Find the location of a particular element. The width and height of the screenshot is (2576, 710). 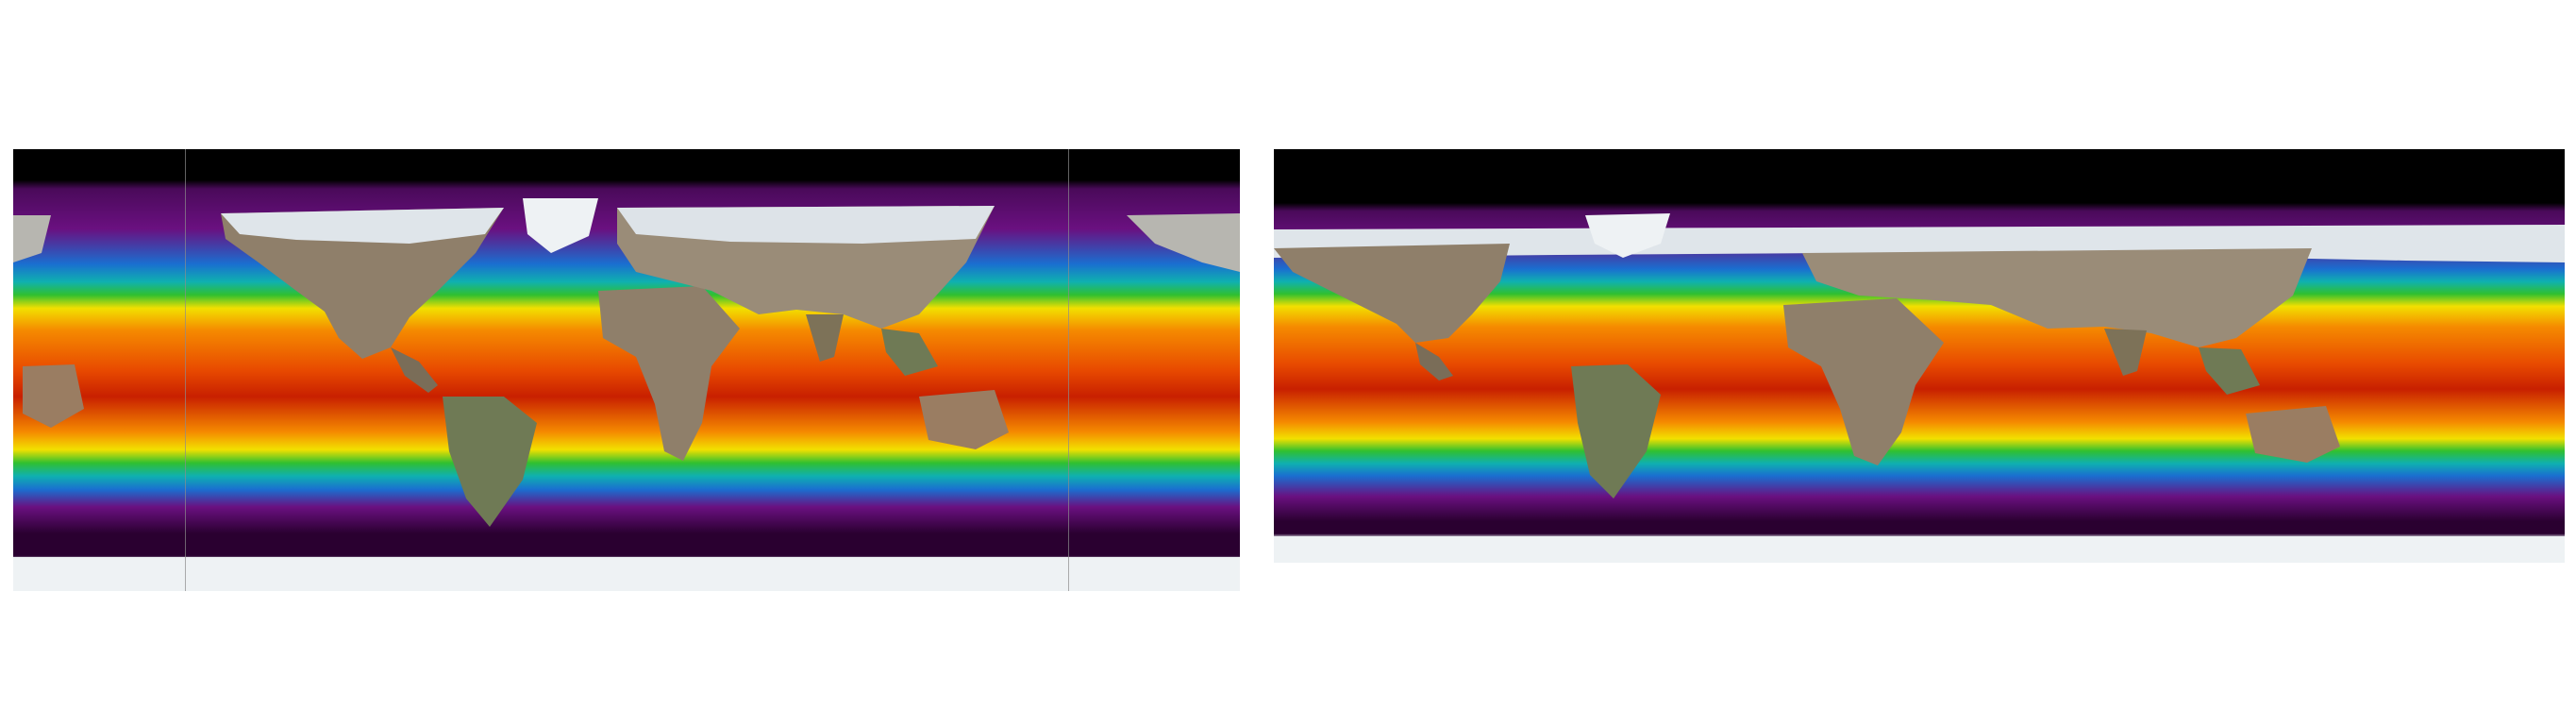

arctic-canada-ice is located at coordinates (362, 226).